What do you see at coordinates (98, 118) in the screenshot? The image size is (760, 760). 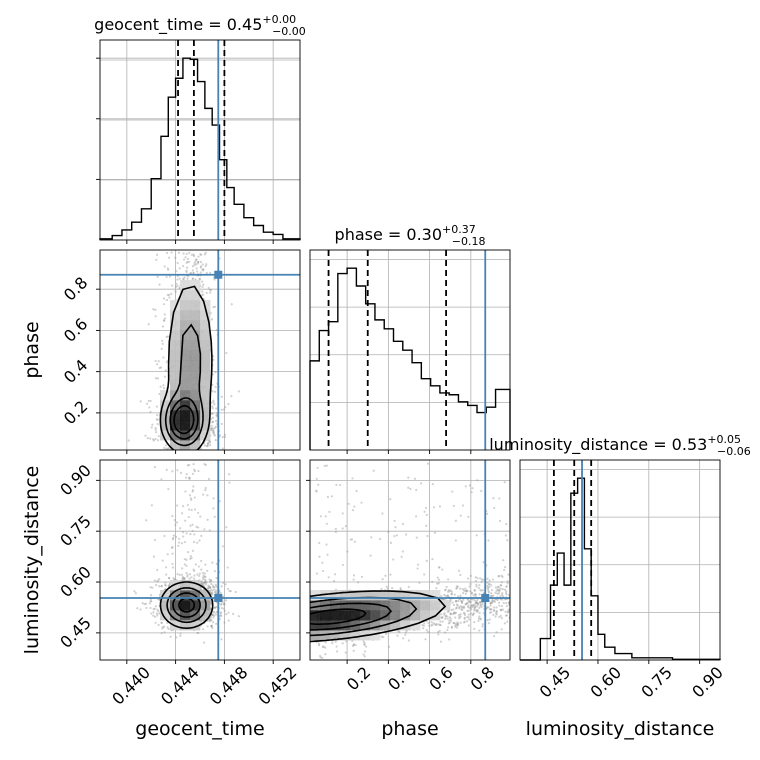 I see `y-tick-marks` at bounding box center [98, 118].